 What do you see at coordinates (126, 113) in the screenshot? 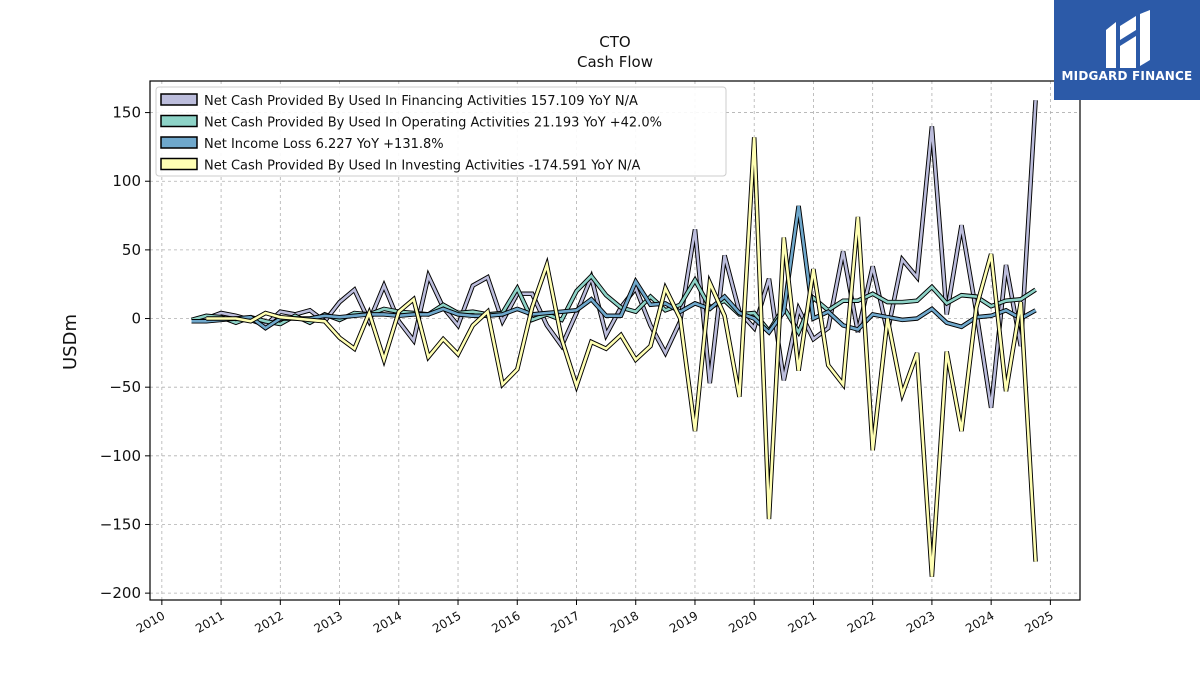
I see `y-tick-label: 150` at bounding box center [126, 113].